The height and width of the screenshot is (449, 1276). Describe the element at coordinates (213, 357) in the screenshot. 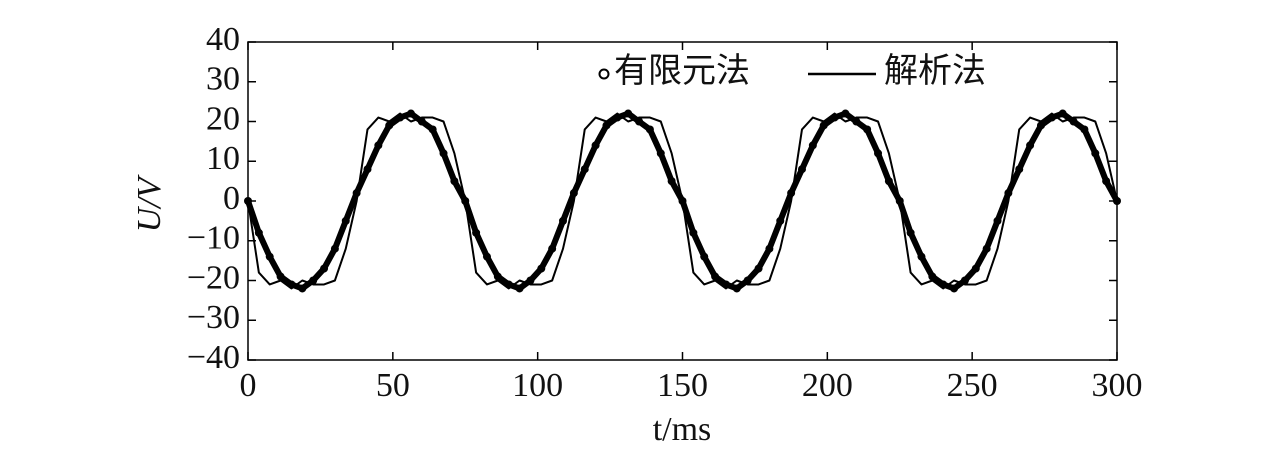

I see `y-tick-label: −40` at that location.